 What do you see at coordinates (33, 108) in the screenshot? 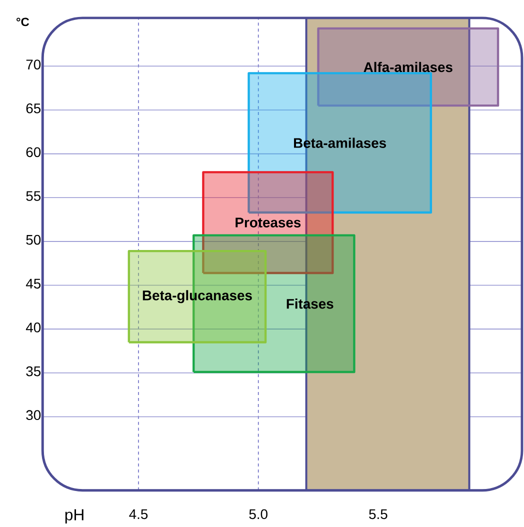
I see `y-tick-label: 65` at bounding box center [33, 108].